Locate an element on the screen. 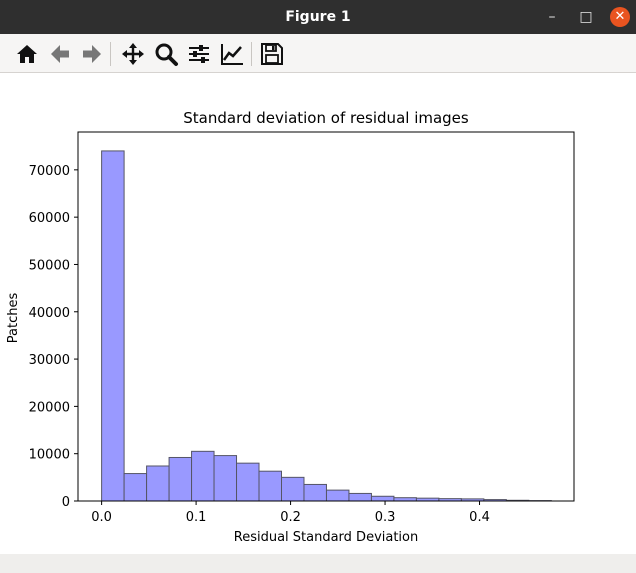 The width and height of the screenshot is (636, 573). y-tick-label: 40000 is located at coordinates (49, 313).